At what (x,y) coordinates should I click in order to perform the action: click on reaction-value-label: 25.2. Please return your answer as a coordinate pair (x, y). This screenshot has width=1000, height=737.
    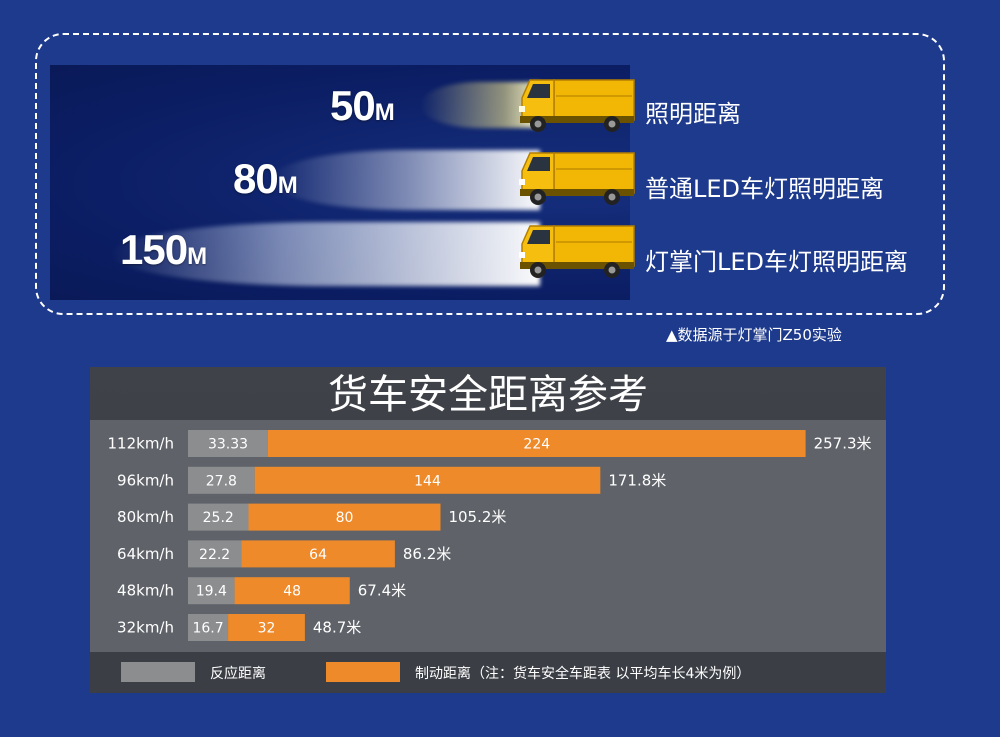
    Looking at the image, I should click on (218, 518).